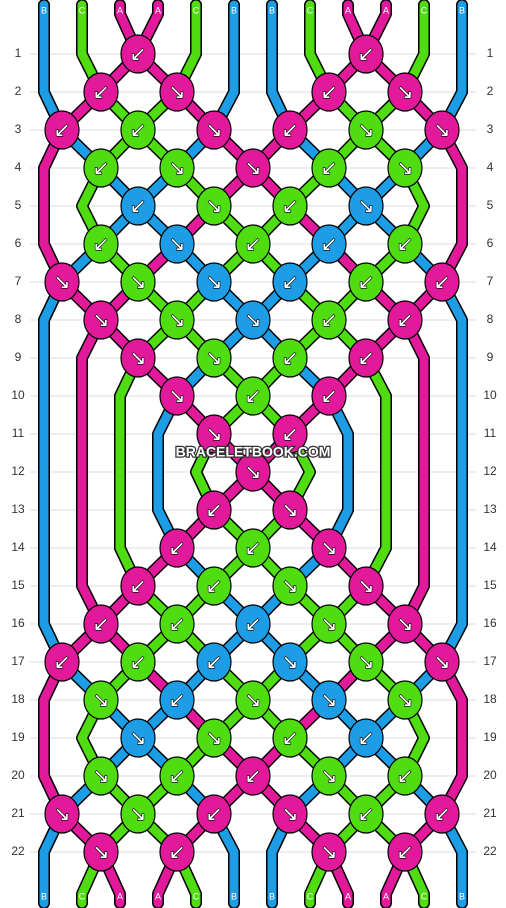 Image resolution: width=506 pixels, height=908 pixels. What do you see at coordinates (490, 433) in the screenshot?
I see `row-label: 11` at bounding box center [490, 433].